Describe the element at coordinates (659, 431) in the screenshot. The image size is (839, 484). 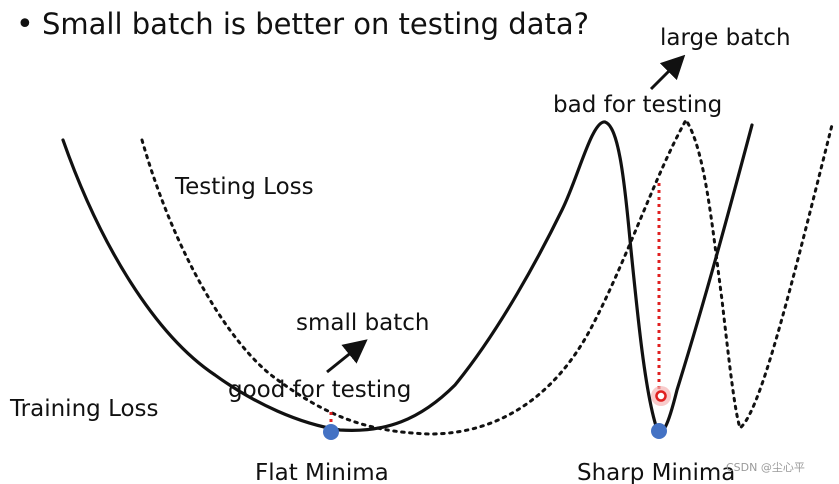
I see `sharp-minimum-dot` at that location.